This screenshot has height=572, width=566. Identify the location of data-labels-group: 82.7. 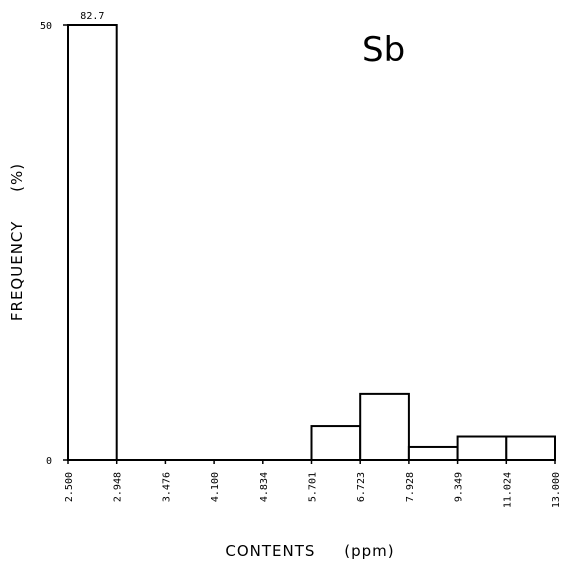
(92, 16).